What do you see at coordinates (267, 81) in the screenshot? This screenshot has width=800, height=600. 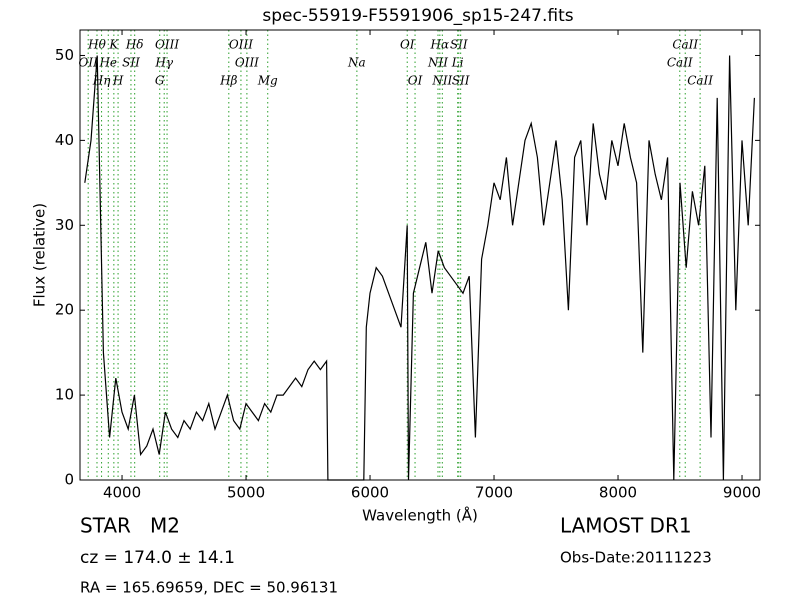 I see `spectral-line-label: Mg` at bounding box center [267, 81].